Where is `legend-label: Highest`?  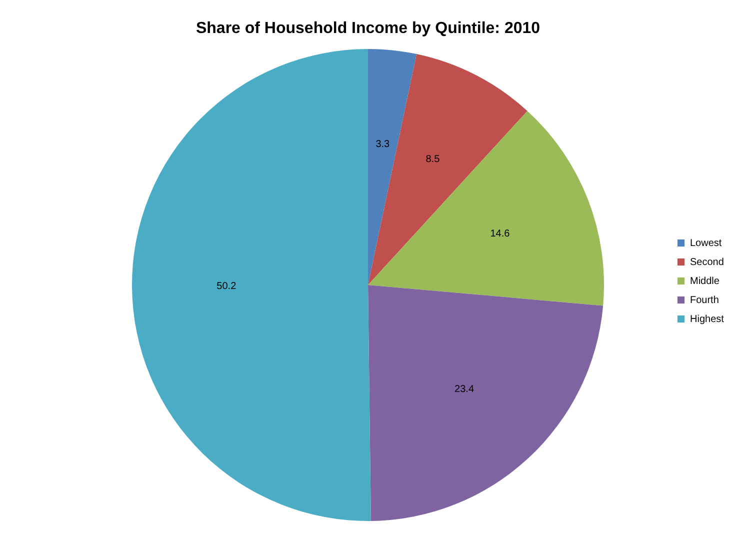 legend-label: Highest is located at coordinates (707, 319).